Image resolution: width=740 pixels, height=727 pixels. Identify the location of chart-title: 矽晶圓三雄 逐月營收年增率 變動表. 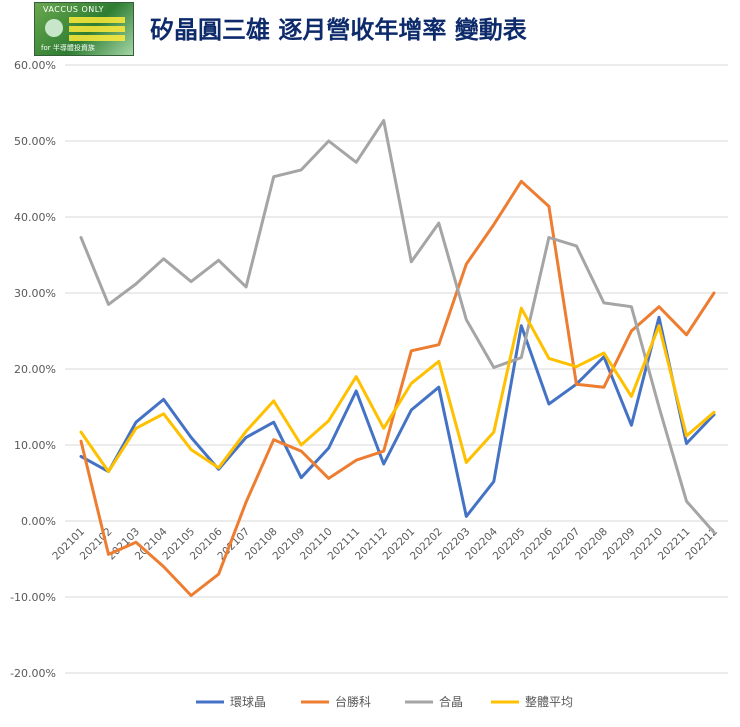
(338, 30).